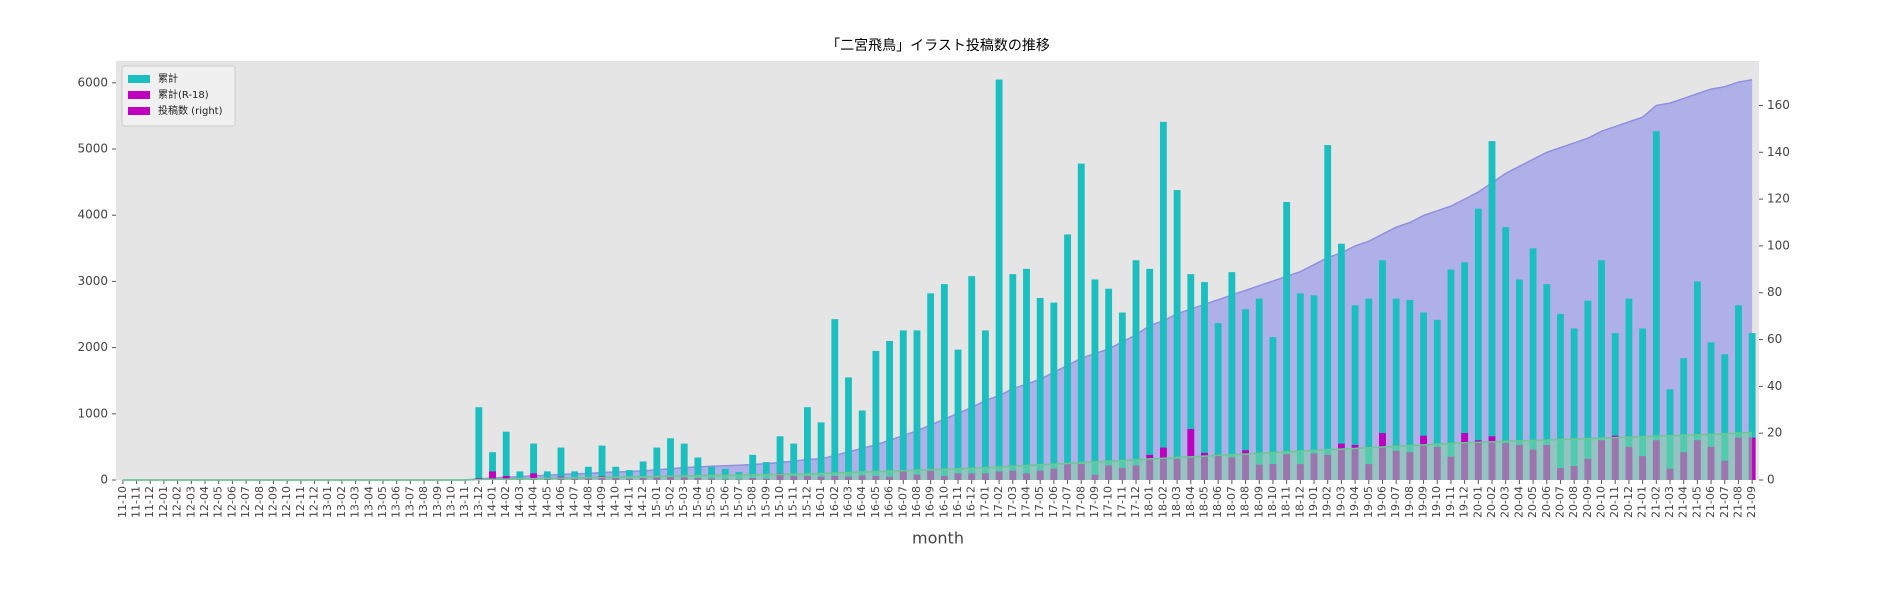 The image size is (1900, 600). What do you see at coordinates (1710, 502) in the screenshot?
I see `x-tick-label: 21-06` at bounding box center [1710, 502].